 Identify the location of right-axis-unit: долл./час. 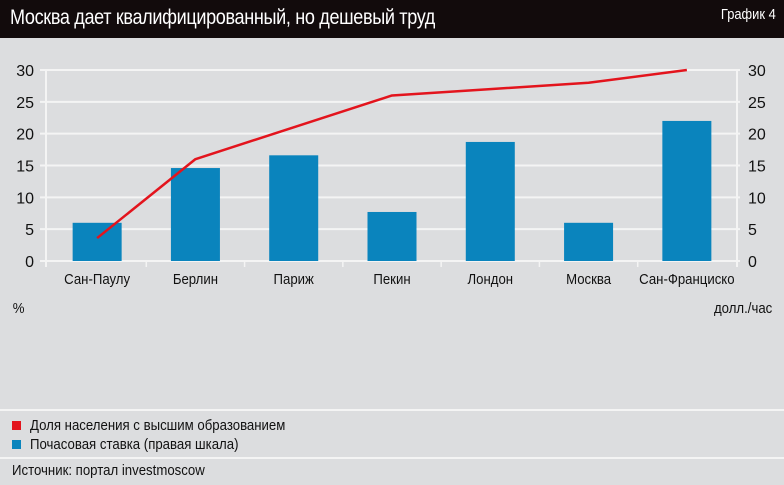
(742, 308).